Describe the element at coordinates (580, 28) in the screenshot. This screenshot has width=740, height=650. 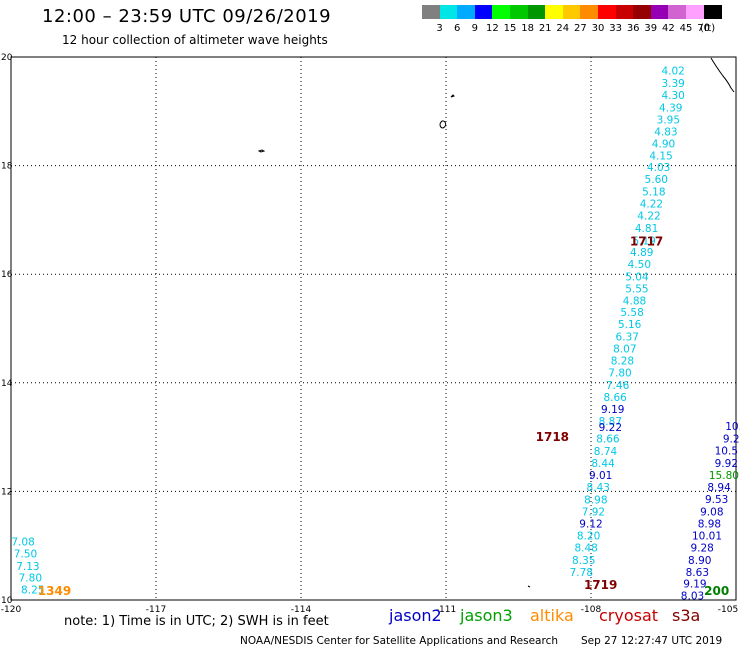
I see `colorbar-label: 27` at that location.